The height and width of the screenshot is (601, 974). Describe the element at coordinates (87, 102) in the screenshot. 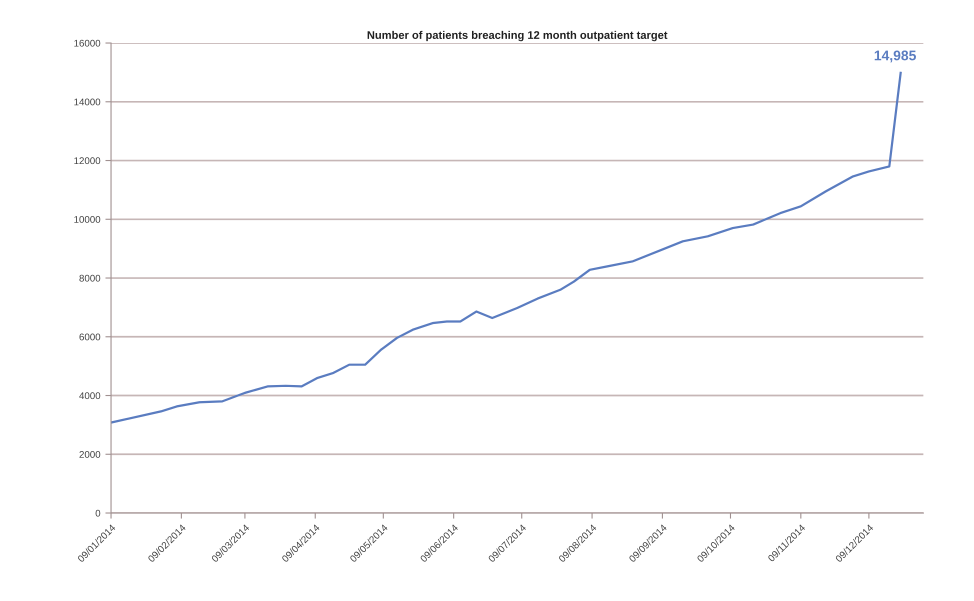

I see `y-tick-label: 14000` at that location.